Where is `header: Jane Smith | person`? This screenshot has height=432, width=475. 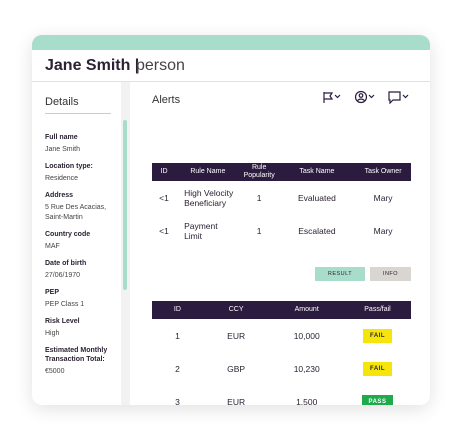 header: Jane Smith | person is located at coordinates (231, 66).